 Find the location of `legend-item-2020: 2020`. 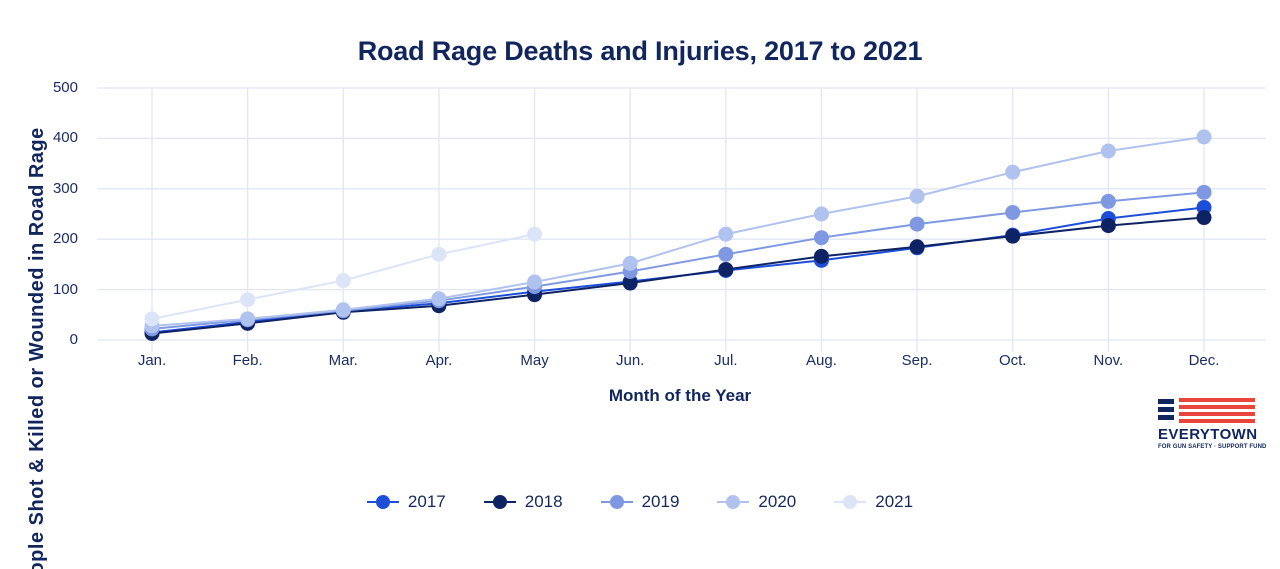

legend-item-2020: 2020 is located at coordinates (756, 502).